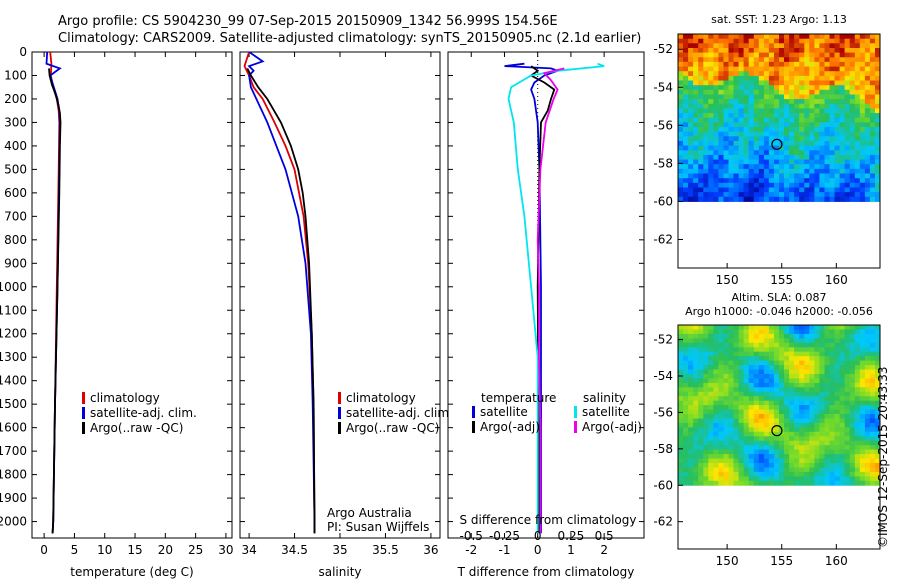 The image size is (900, 580). What do you see at coordinates (779, 118) in the screenshot?
I see `map-field` at bounding box center [779, 118].